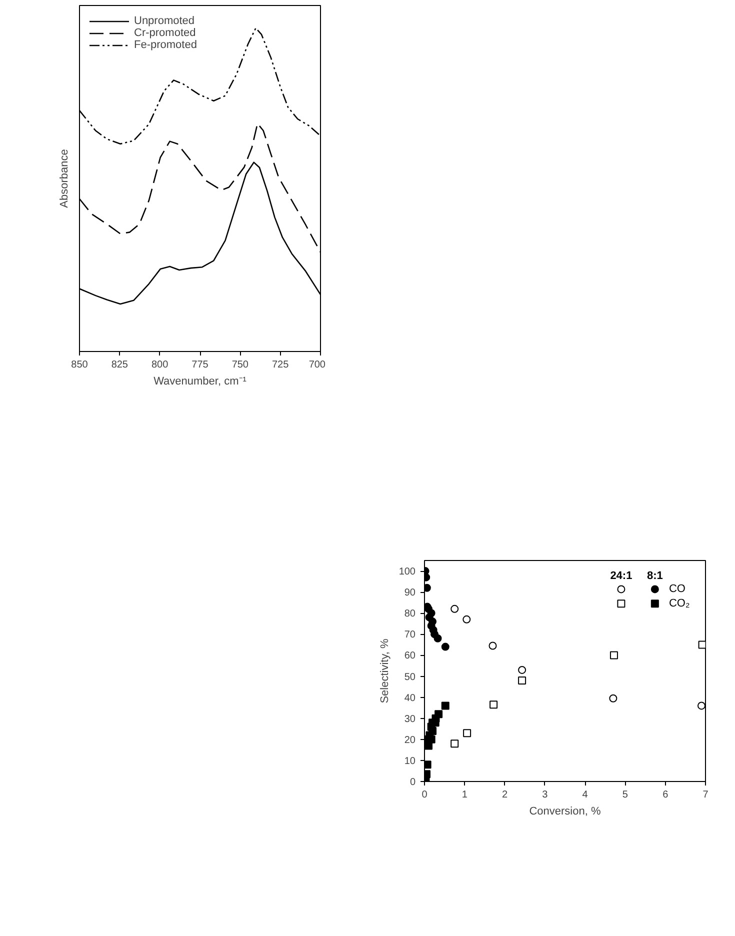 The width and height of the screenshot is (735, 936). What do you see at coordinates (585, 795) in the screenshot?
I see `x-tick-label: 4` at bounding box center [585, 795].